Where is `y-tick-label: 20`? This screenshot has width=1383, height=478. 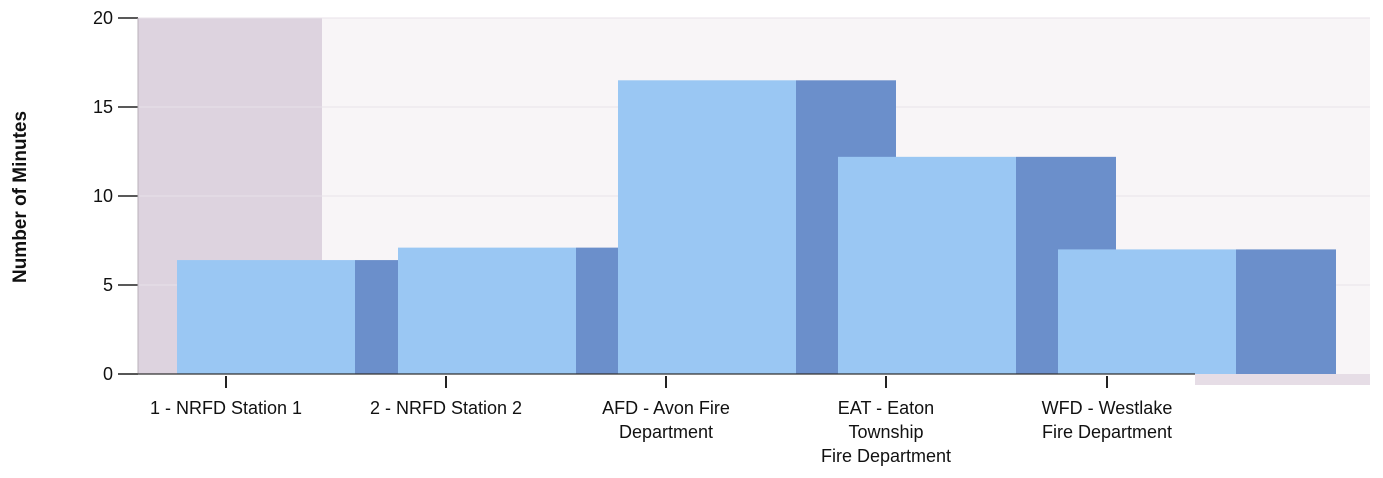
y-tick-label: 20 is located at coordinates (103, 18).